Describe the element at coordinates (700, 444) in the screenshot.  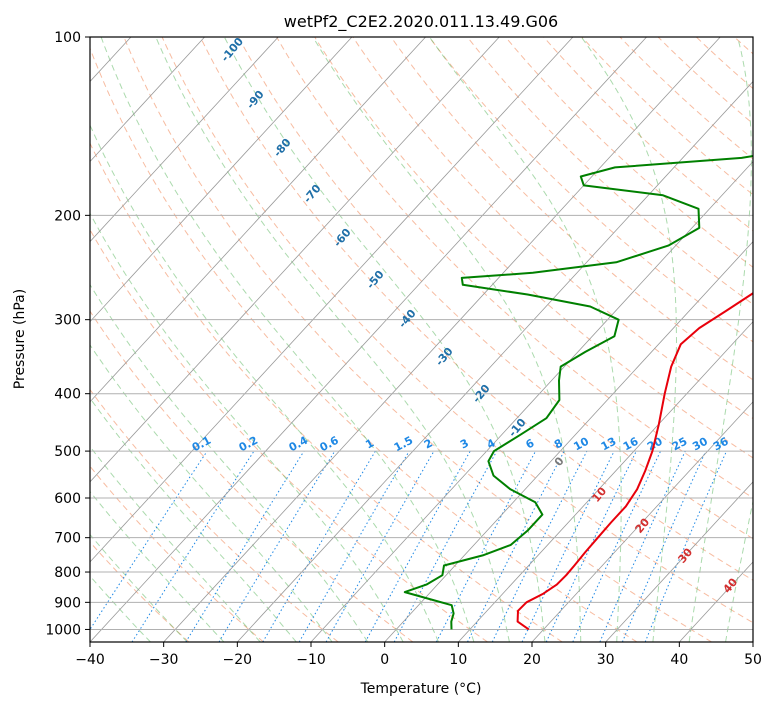
I see `mixing-ratio-label: 30` at that location.